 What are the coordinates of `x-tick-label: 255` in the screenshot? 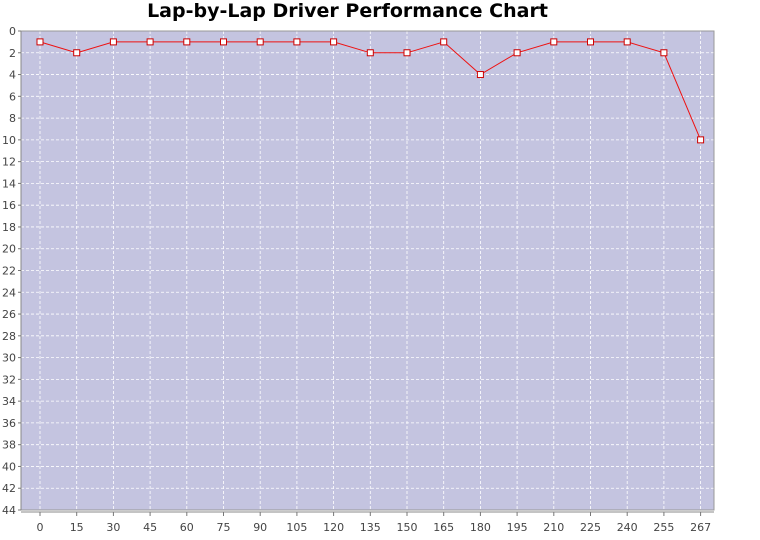 It's located at (663, 527).